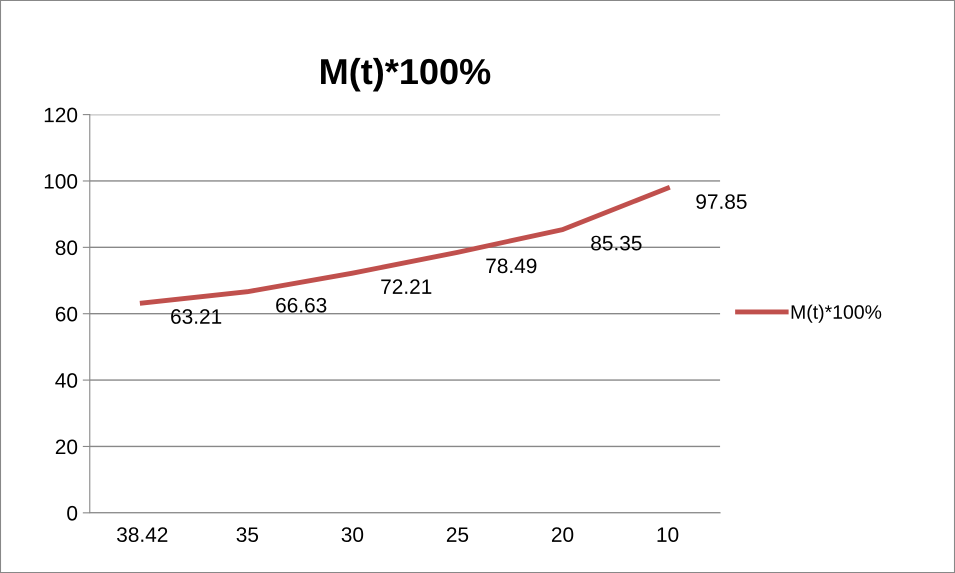  What do you see at coordinates (837, 313) in the screenshot?
I see `legend-label: M(t)*100%` at bounding box center [837, 313].